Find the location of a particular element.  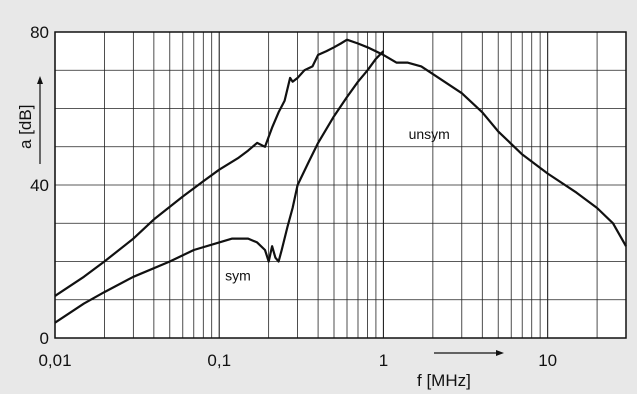

series-label: unsym is located at coordinates (429, 134).